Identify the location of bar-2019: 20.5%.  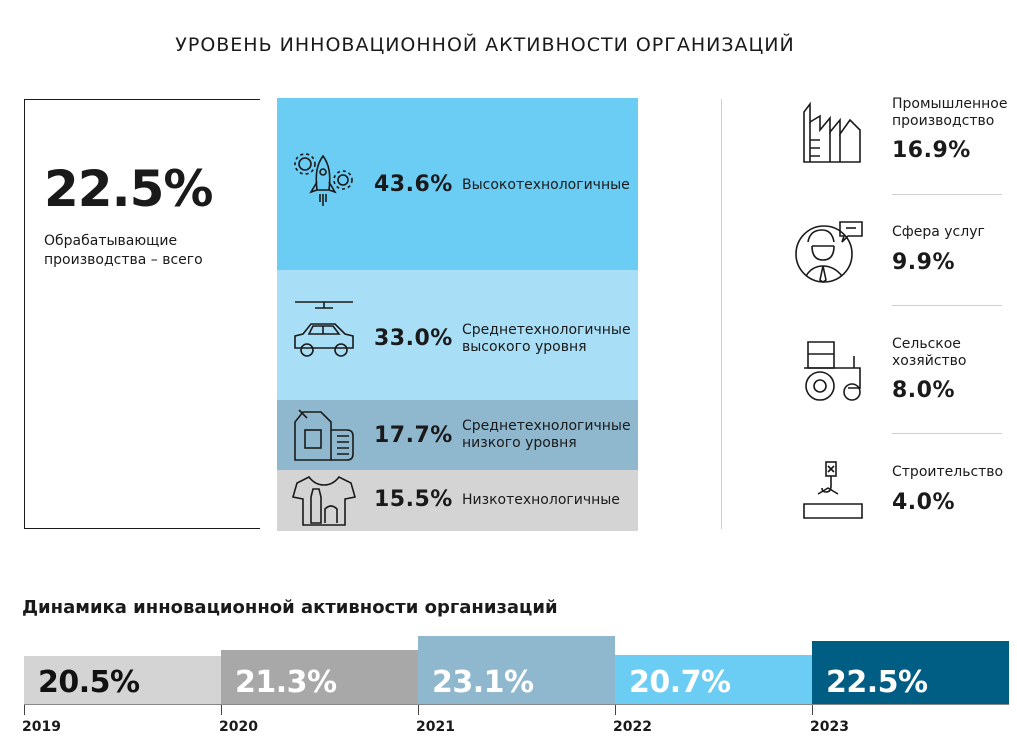
(122, 680).